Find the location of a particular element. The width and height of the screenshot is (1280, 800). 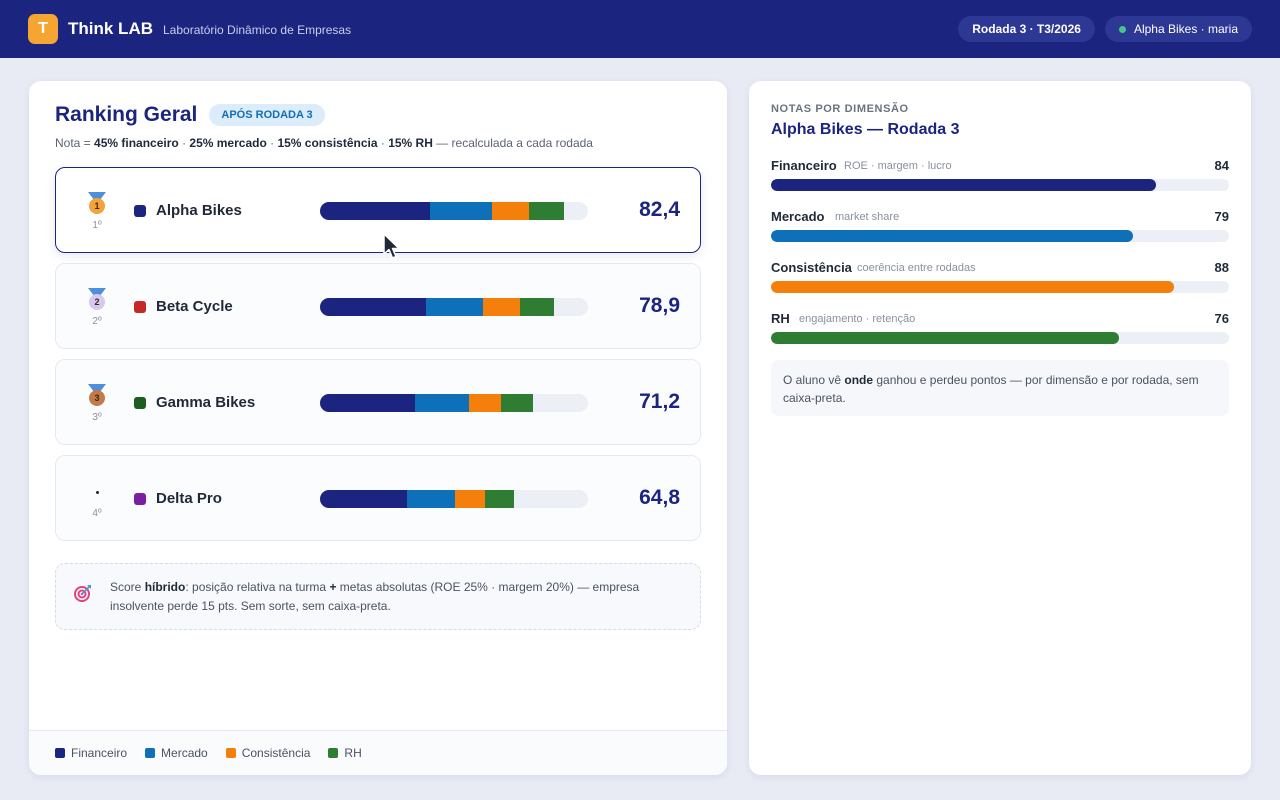

medal-number: 1 is located at coordinates (97, 206).